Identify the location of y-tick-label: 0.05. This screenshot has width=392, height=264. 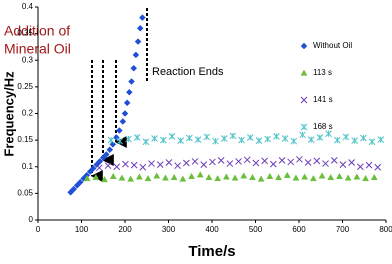
(25, 192).